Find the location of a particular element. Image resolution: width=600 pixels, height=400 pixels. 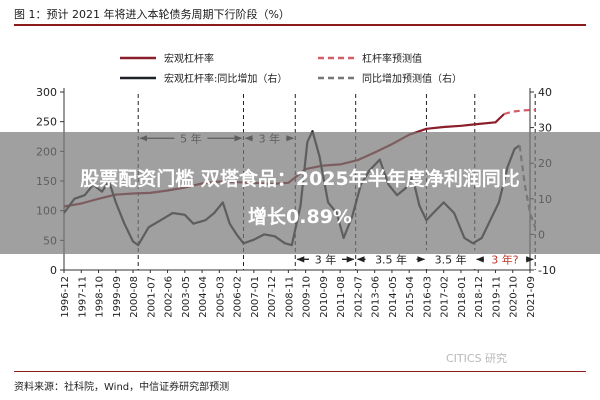

x-tick-label: 2020-10 is located at coordinates (514, 297).